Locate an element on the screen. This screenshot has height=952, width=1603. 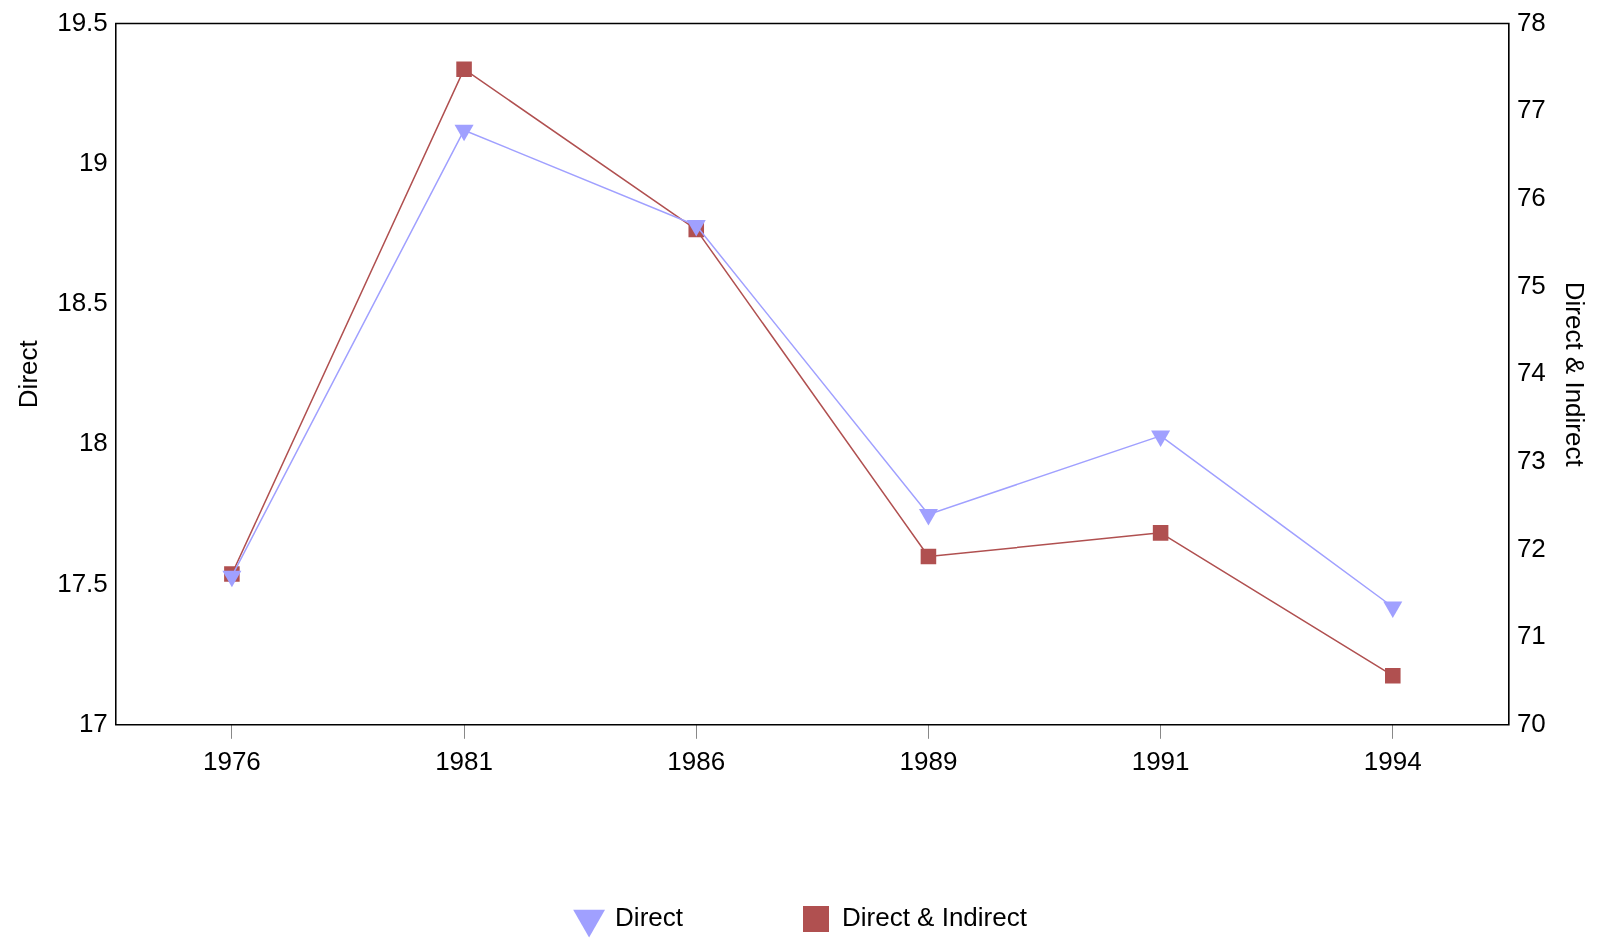
x-tick-label: 1986 is located at coordinates (696, 760).